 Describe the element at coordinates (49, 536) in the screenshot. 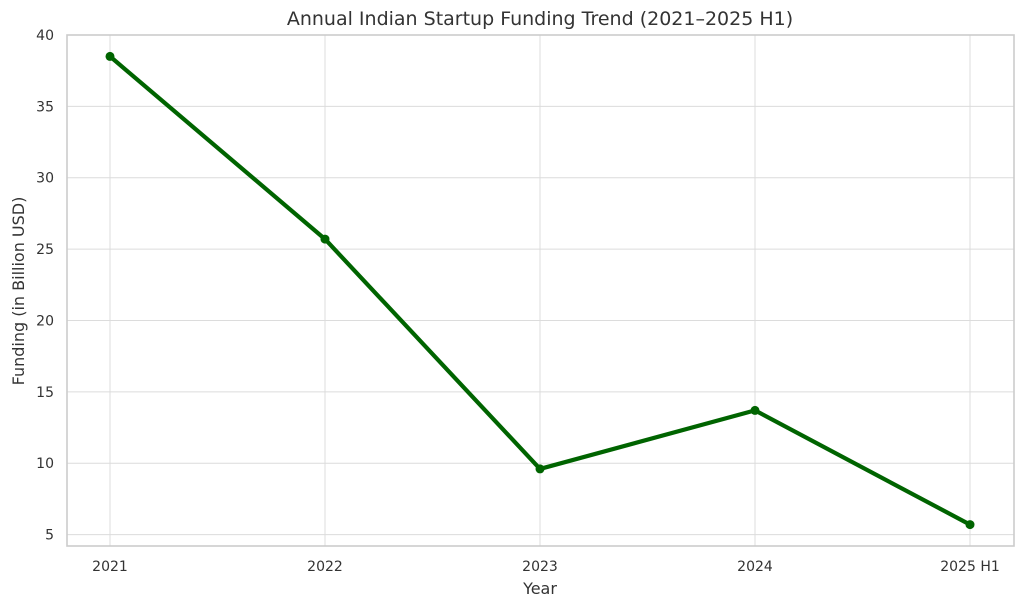

I see `y-tick-label: 5` at that location.